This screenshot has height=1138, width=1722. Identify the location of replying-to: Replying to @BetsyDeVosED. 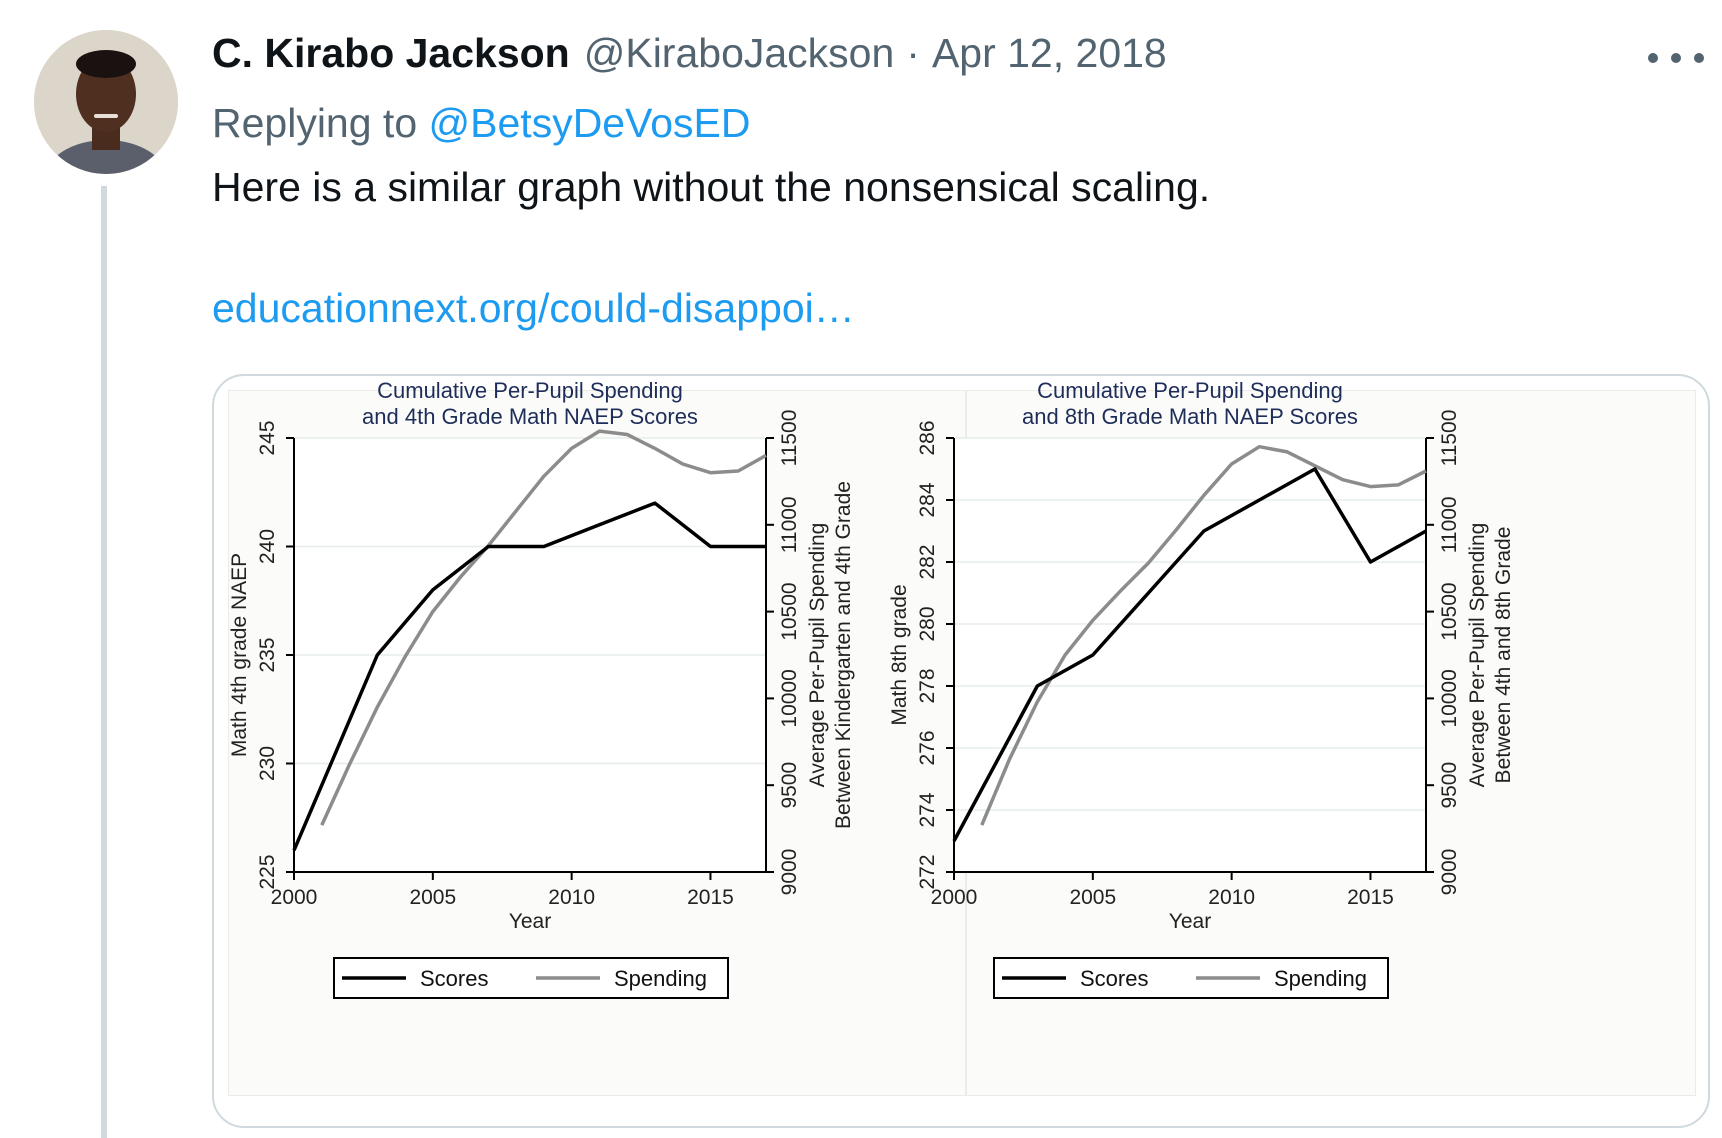
(481, 123).